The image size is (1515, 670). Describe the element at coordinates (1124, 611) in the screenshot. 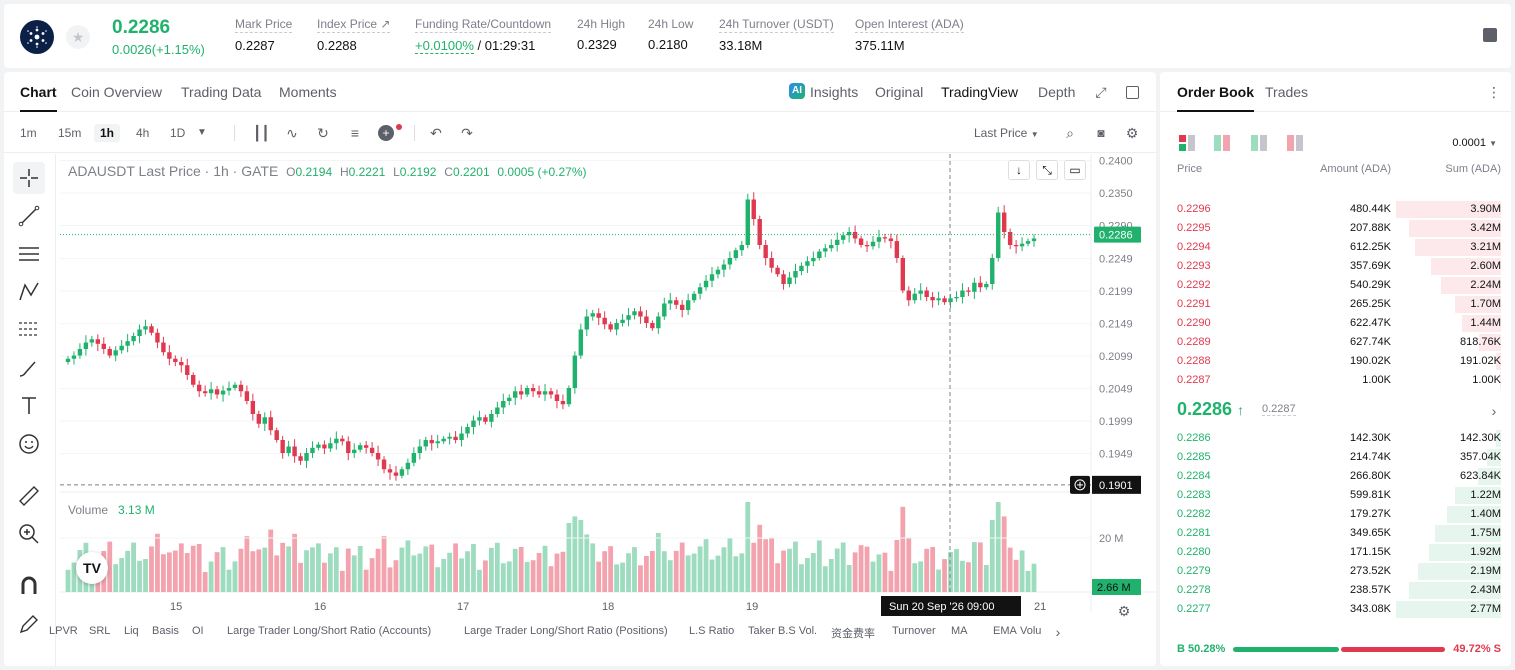

I see `settings-small-icon: ⚙` at that location.